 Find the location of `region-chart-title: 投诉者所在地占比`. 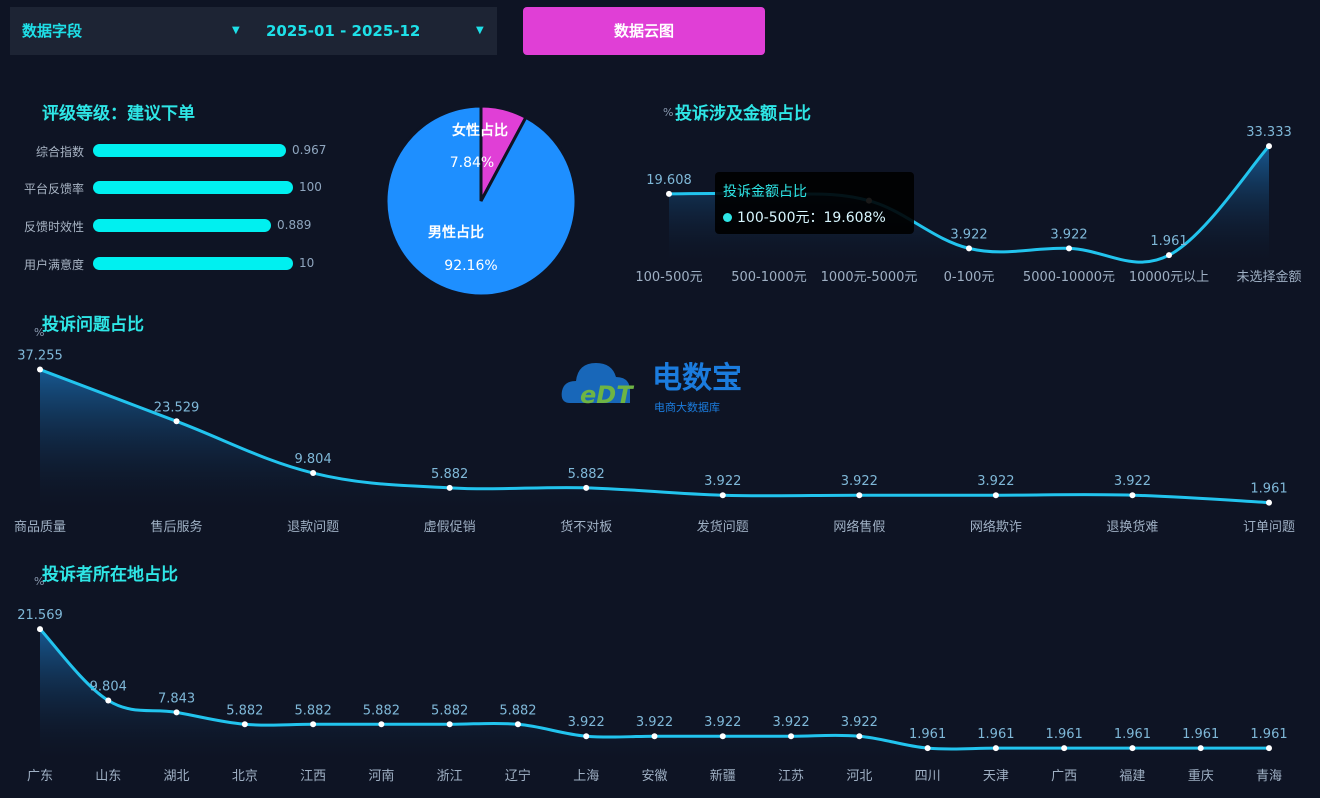

region-chart-title: 投诉者所在地占比 is located at coordinates (110, 575).